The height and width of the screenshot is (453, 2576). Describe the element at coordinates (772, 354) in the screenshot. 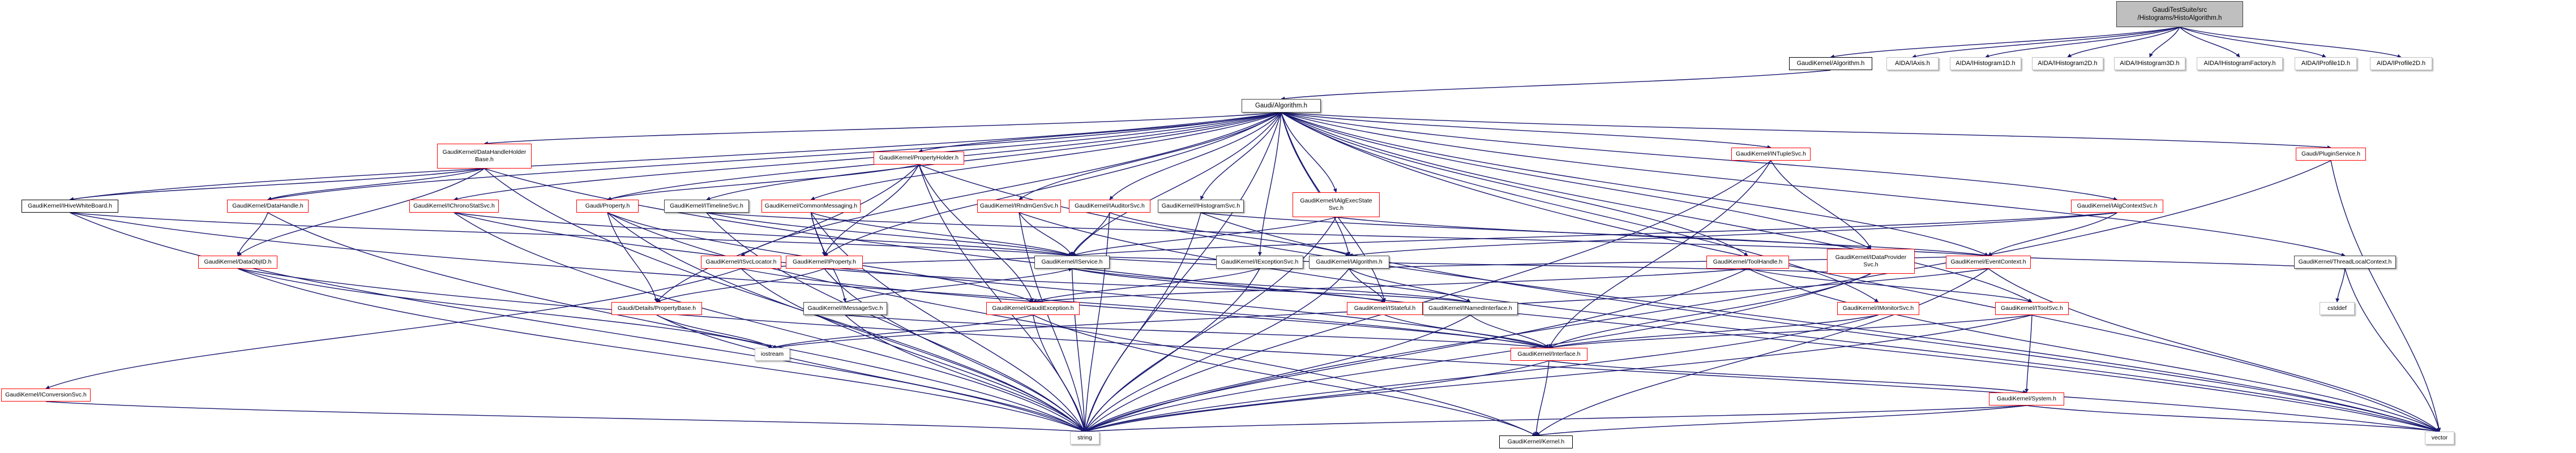

I see `graph-node-iostream: iostream` at that location.